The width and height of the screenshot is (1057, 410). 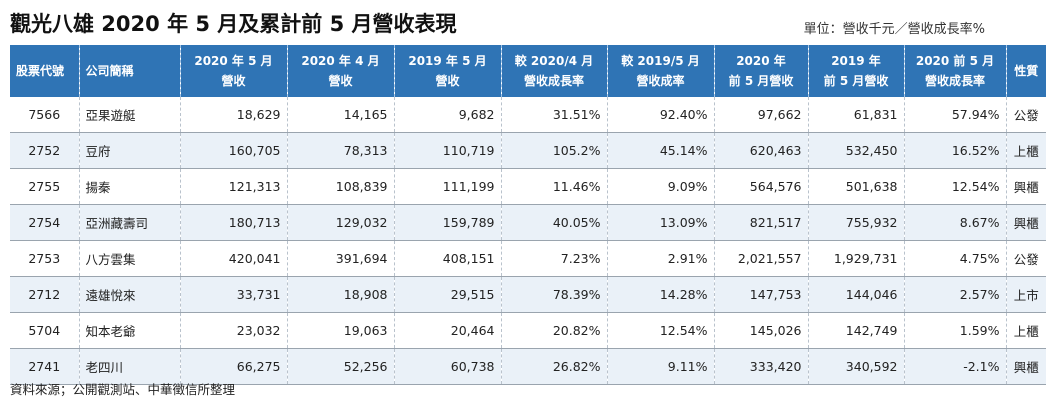 I want to click on cell-company-name: 揚秦, so click(x=130, y=186).